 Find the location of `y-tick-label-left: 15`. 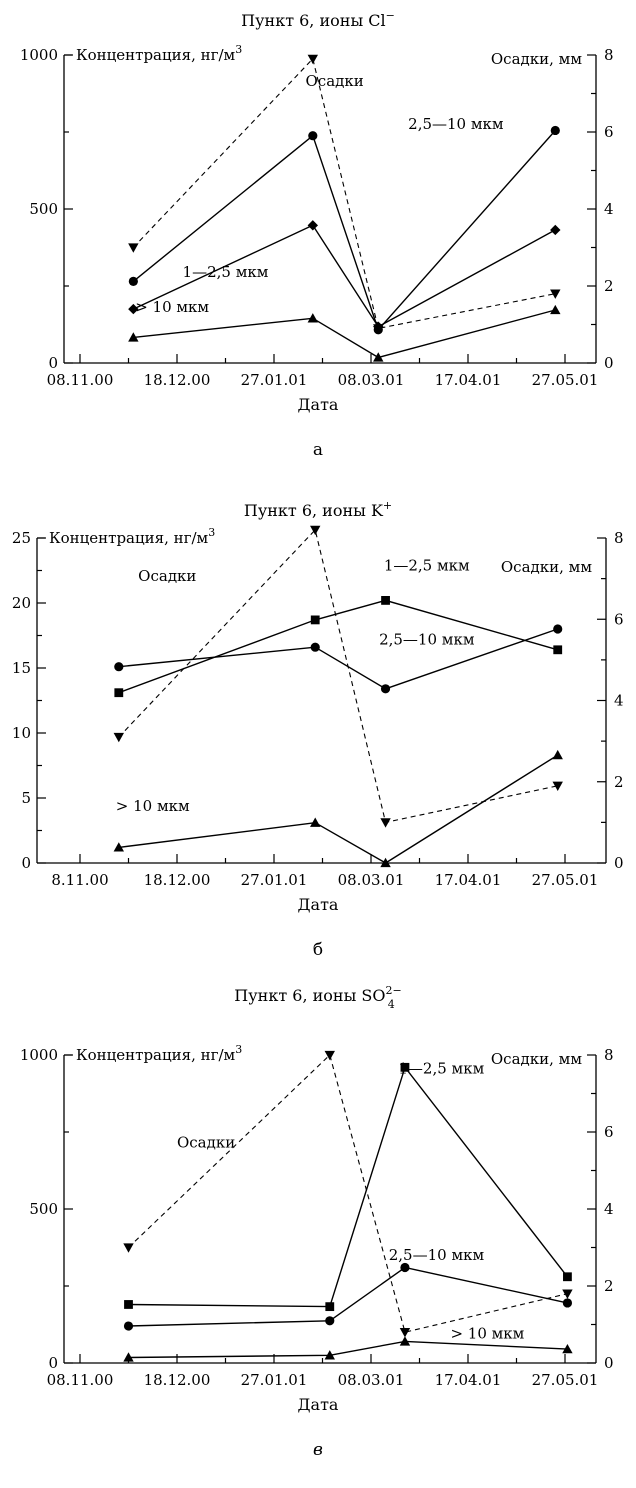

y-tick-label-left: 15 is located at coordinates (21, 668).